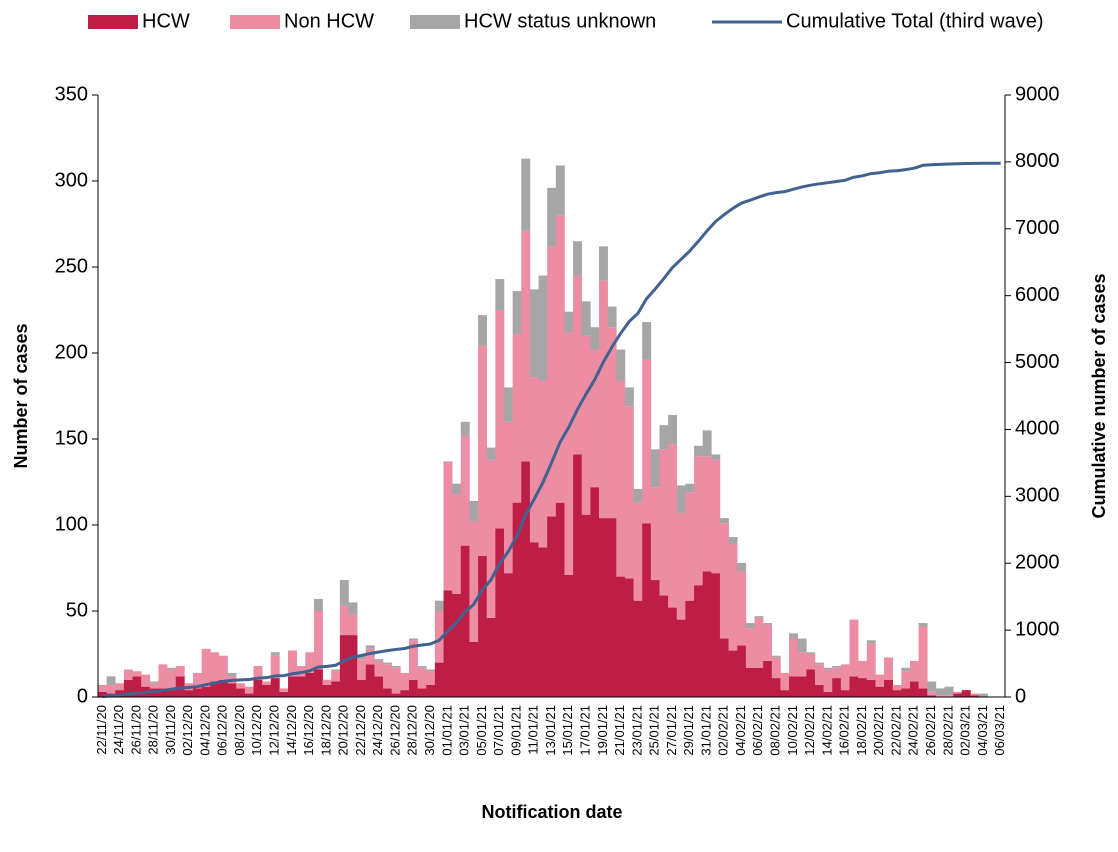 The image size is (1118, 852). What do you see at coordinates (688, 730) in the screenshot?
I see `x-tick-label: 29/01/21` at bounding box center [688, 730].